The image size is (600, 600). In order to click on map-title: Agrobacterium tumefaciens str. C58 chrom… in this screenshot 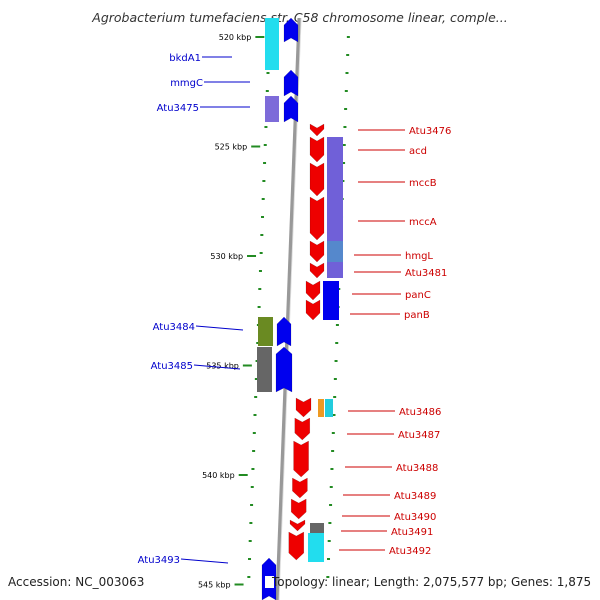, I will do `click(300, 17)`.